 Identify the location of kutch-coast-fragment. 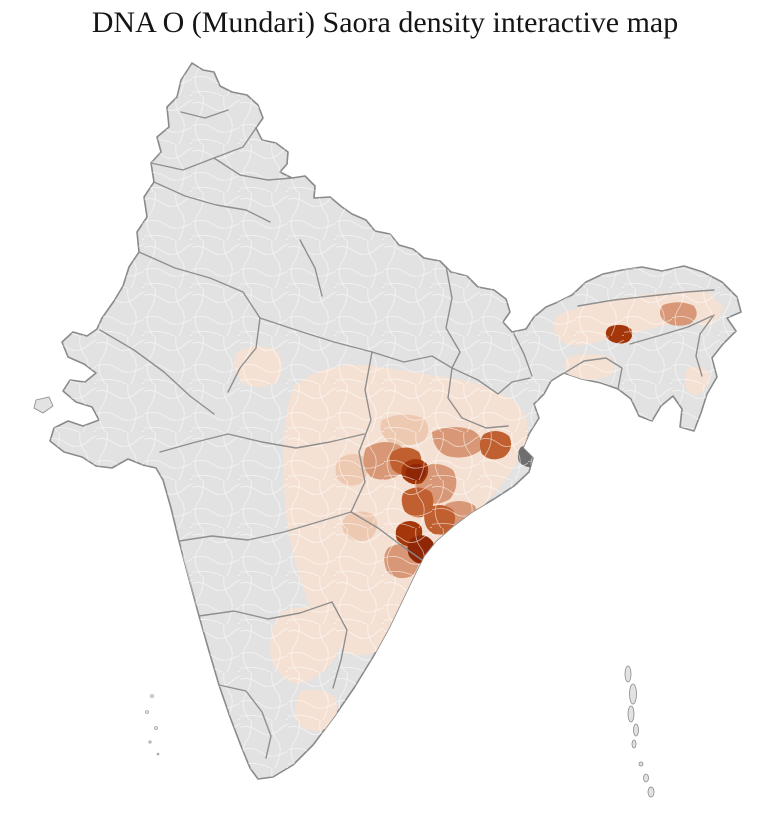
(43, 405).